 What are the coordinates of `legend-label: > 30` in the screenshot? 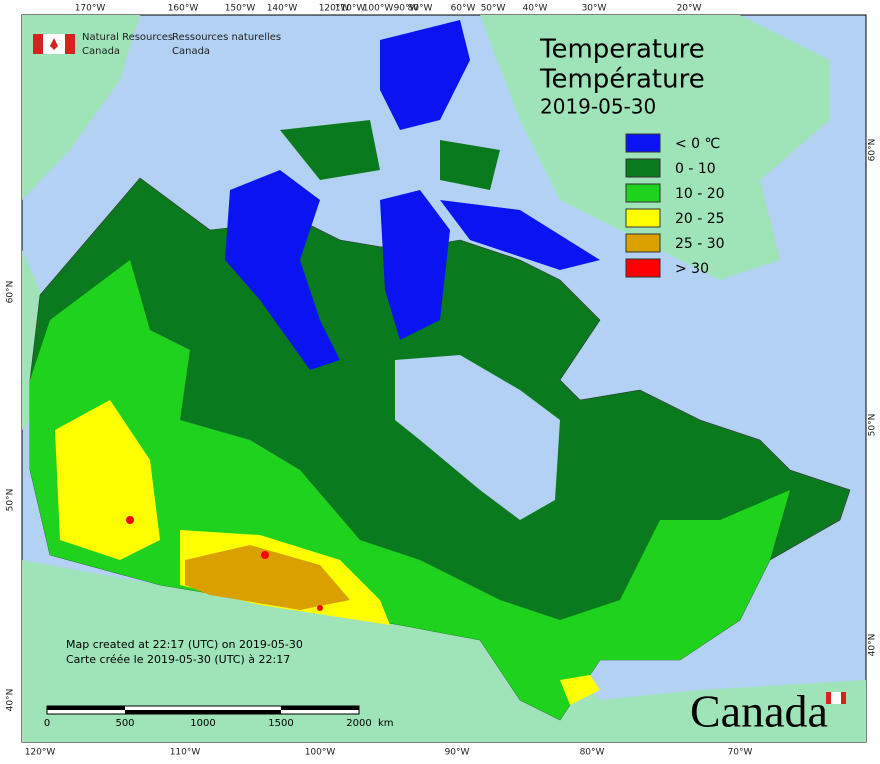 It's located at (692, 269).